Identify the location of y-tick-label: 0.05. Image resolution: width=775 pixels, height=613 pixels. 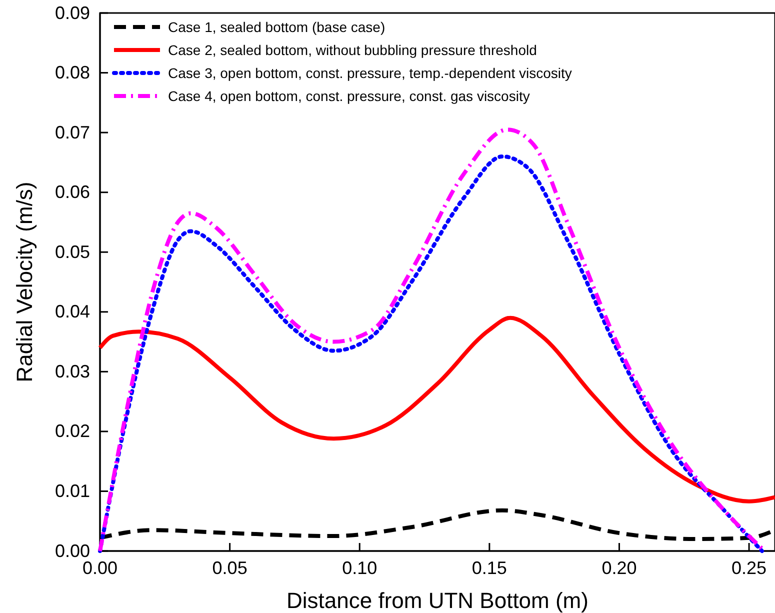
(72, 252).